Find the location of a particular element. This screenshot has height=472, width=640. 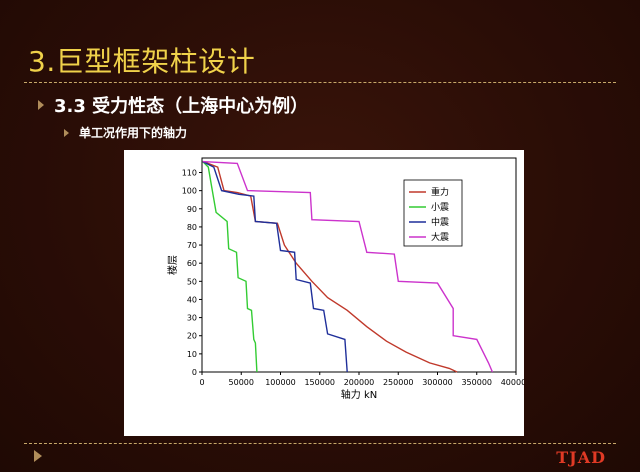

y-tick-label: 110 is located at coordinates (189, 173).